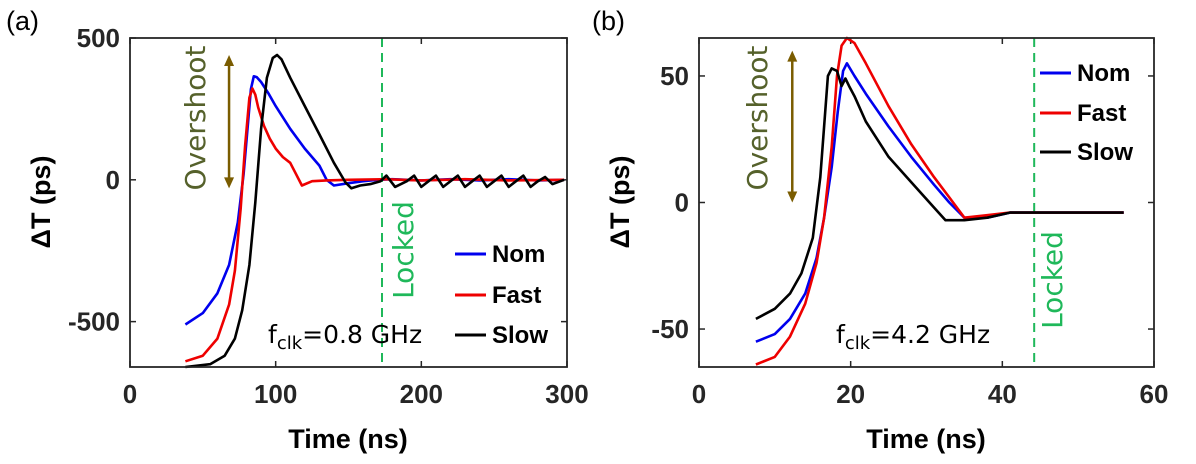 Image resolution: width=1196 pixels, height=464 pixels. I want to click on panel-a-overshoot-label: Overshoot, so click(195, 118).